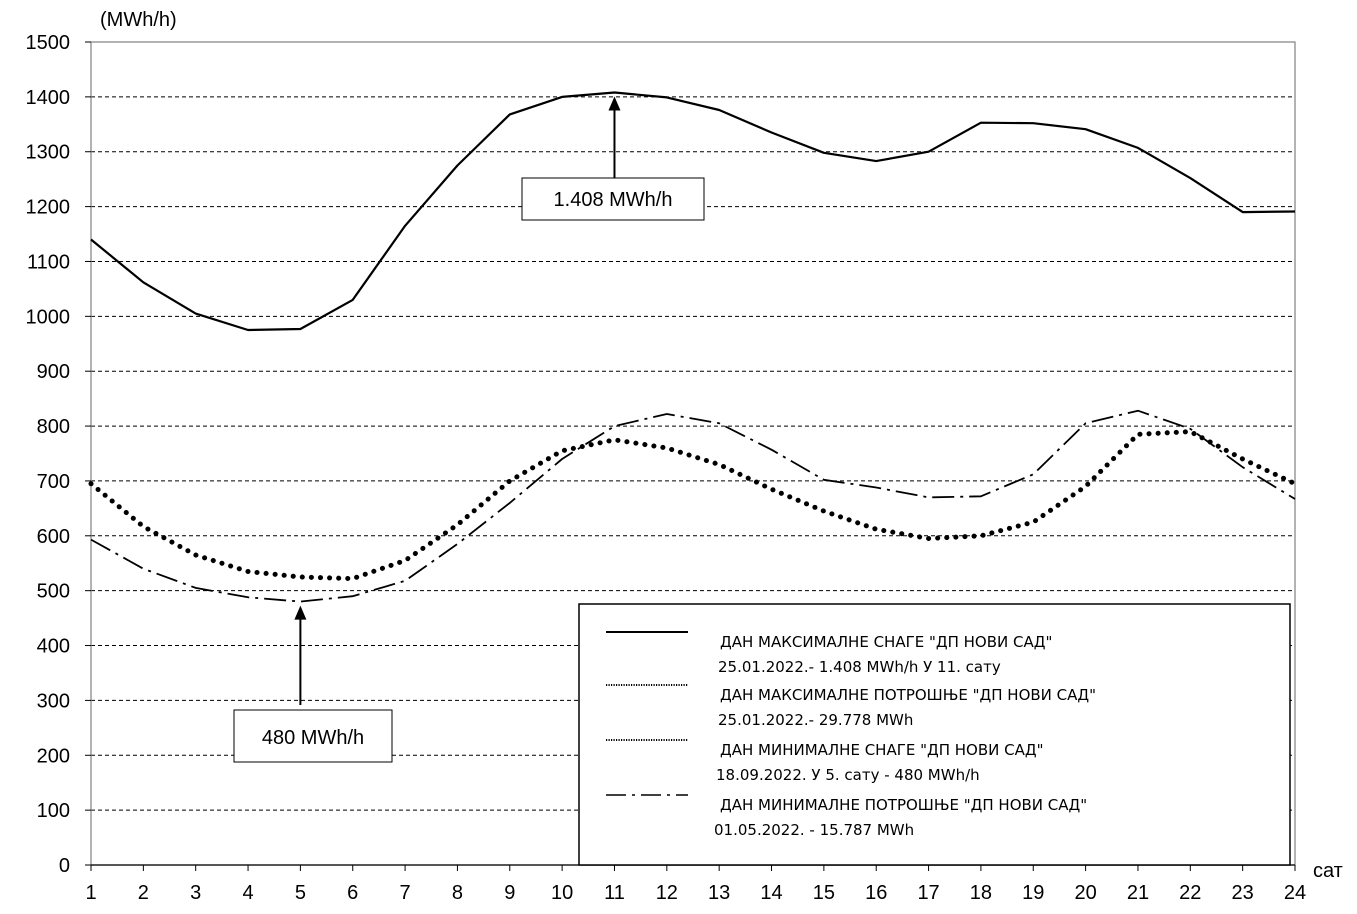 The image size is (1357, 914). I want to click on x-tick-label: 15, so click(824, 893).